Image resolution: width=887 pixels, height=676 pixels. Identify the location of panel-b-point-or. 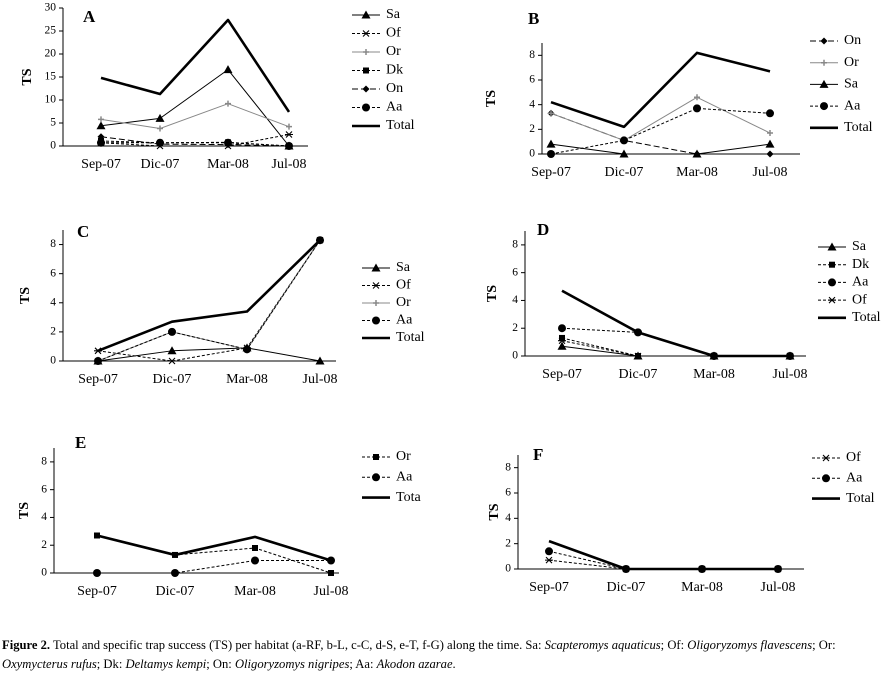
(551, 113).